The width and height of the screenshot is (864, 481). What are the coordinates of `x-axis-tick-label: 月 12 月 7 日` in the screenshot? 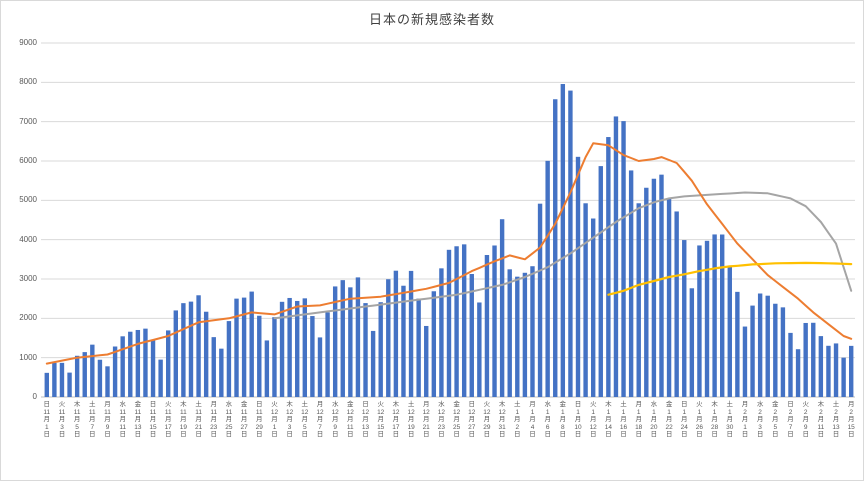 It's located at (320, 420).